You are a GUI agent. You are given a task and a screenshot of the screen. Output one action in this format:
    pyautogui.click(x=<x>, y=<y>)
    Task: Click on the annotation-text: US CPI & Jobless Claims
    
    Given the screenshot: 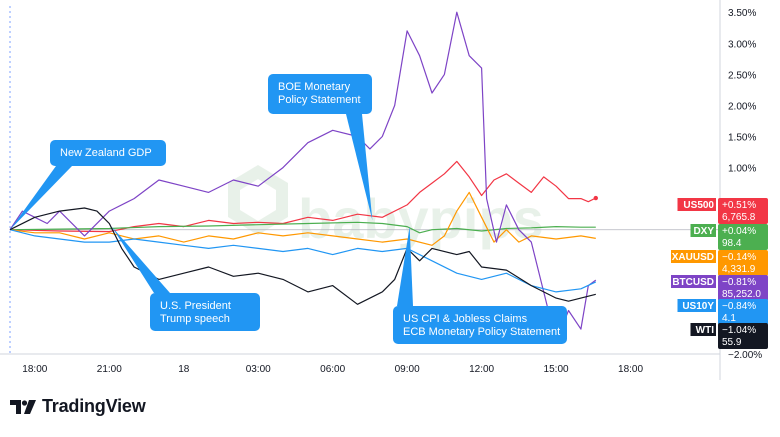 What is the action you would take?
    pyautogui.click(x=465, y=319)
    